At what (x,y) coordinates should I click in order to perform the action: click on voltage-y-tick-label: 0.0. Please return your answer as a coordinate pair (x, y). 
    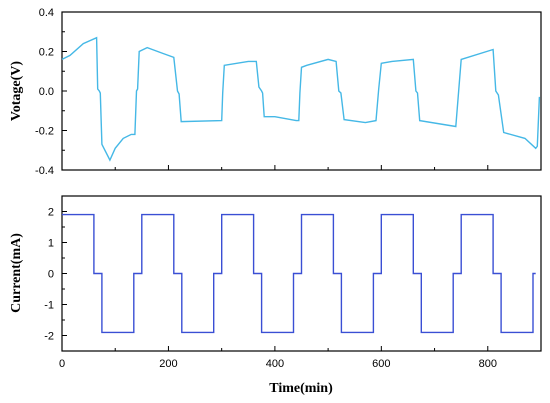
    Looking at the image, I should click on (46, 92).